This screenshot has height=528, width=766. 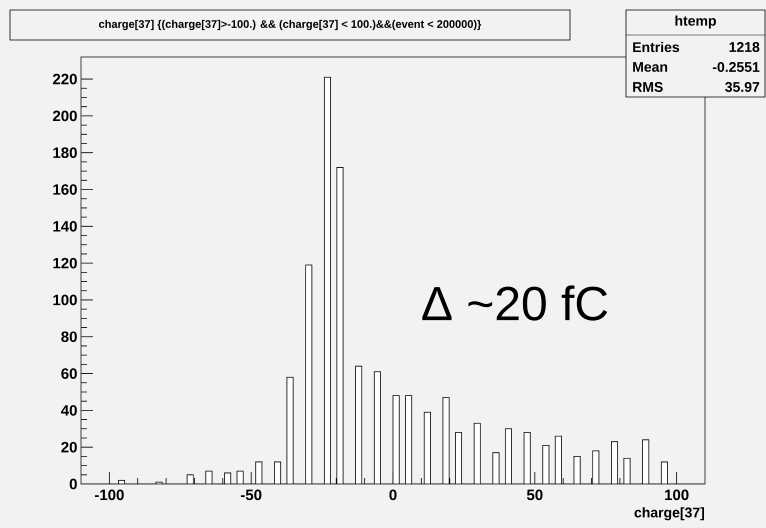 I want to click on annotation: RMS, so click(x=648, y=87).